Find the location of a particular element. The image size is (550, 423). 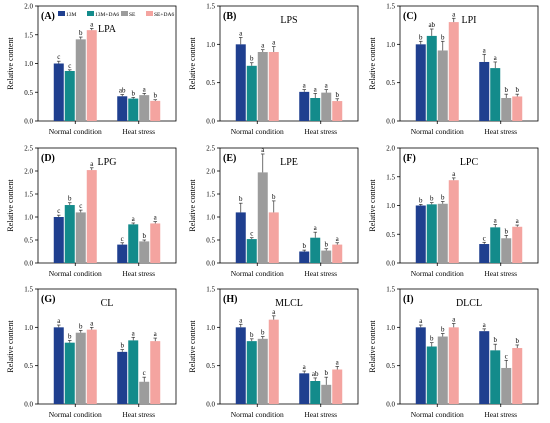

panel-title: LPI is located at coordinates (469, 20).